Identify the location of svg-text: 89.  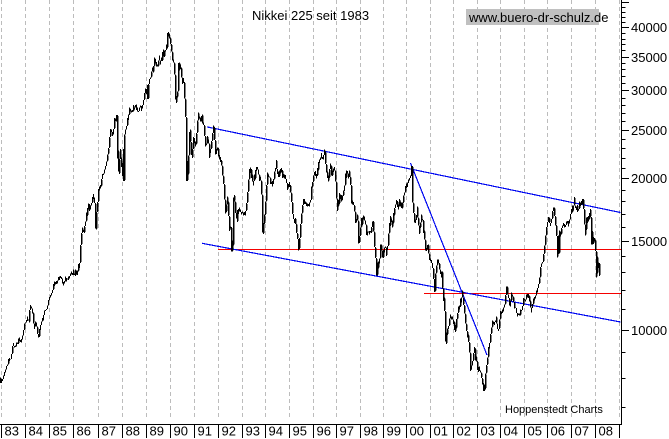
(157, 431).